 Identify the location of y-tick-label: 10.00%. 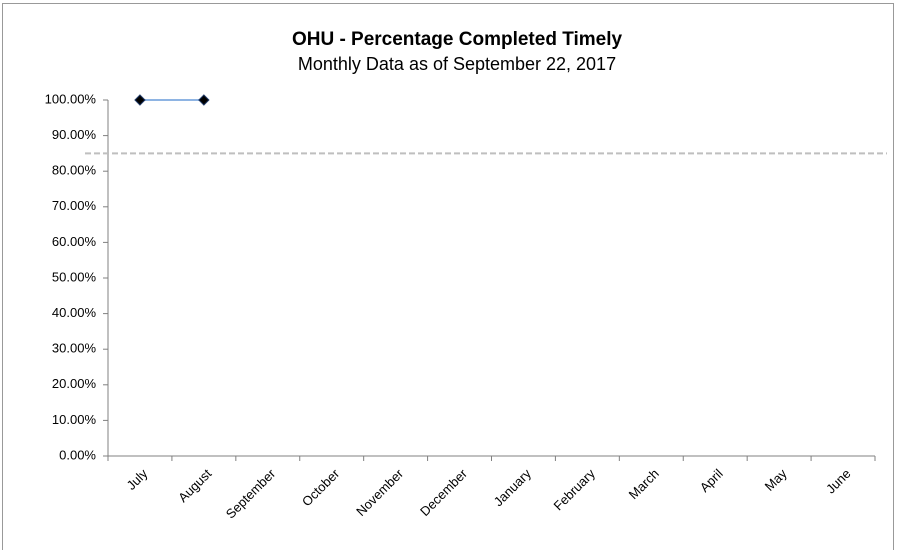
(74, 419).